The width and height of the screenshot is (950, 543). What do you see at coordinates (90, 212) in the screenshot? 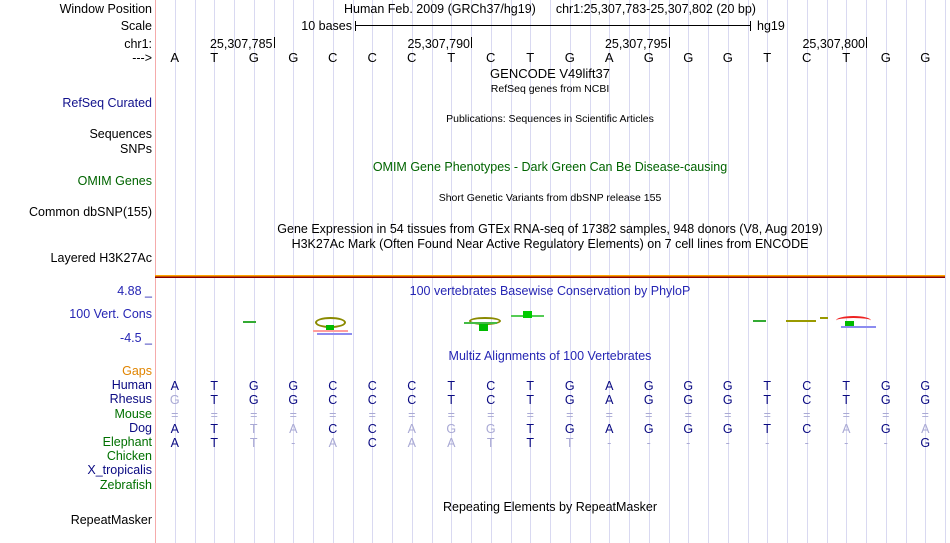
I see `sidebar-label-common-dbsnp: Common dbSNP(155)` at bounding box center [90, 212].